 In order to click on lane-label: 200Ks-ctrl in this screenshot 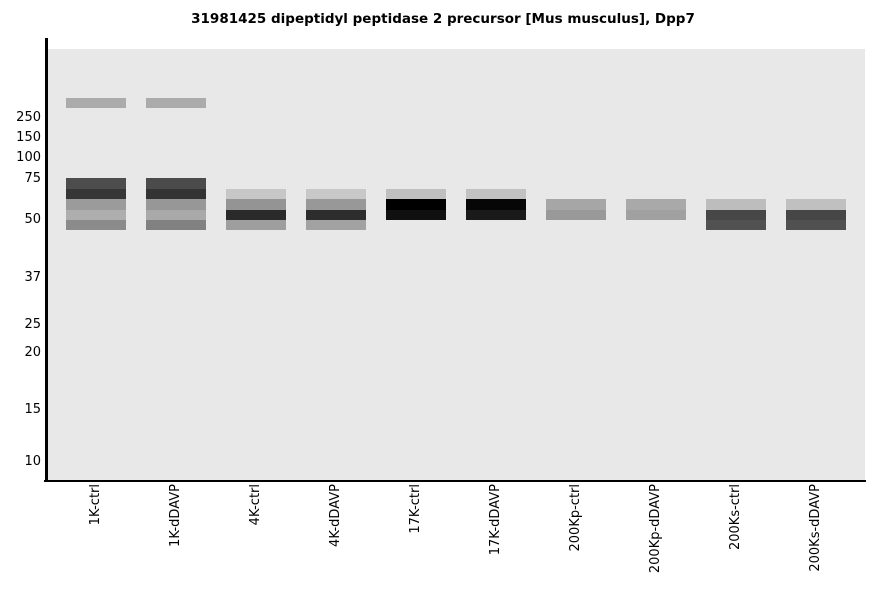, I will do `click(735, 517)`.